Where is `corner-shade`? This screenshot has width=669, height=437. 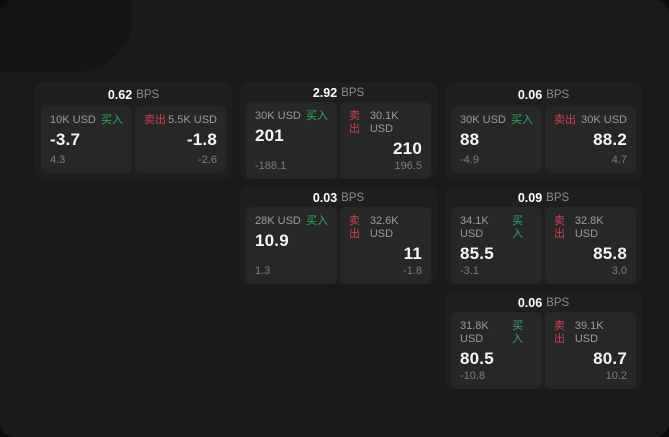 corner-shade is located at coordinates (66, 36).